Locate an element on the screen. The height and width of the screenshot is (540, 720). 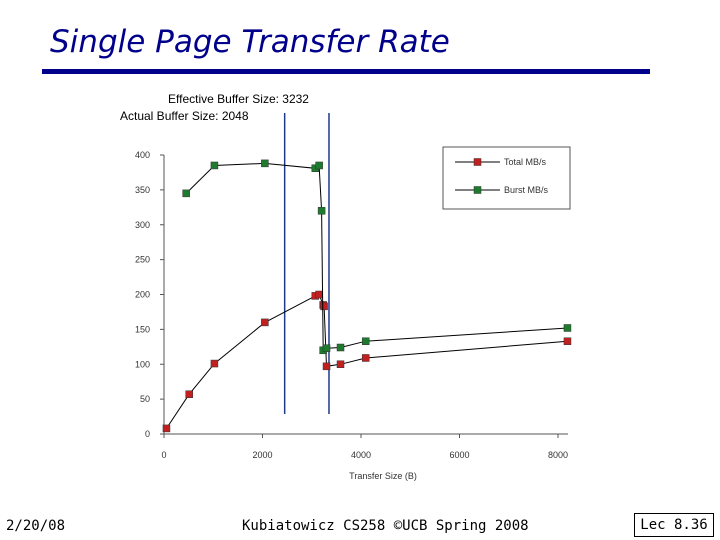
x-tick-label: 2000 is located at coordinates (262, 455).